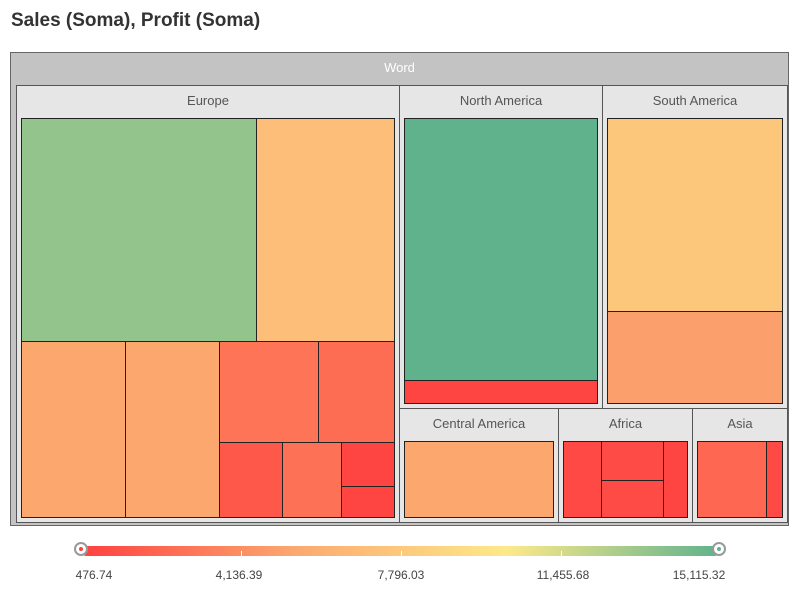 This screenshot has height=601, width=801. I want to click on color-scale-tick-label: 4,136.39, so click(239, 575).